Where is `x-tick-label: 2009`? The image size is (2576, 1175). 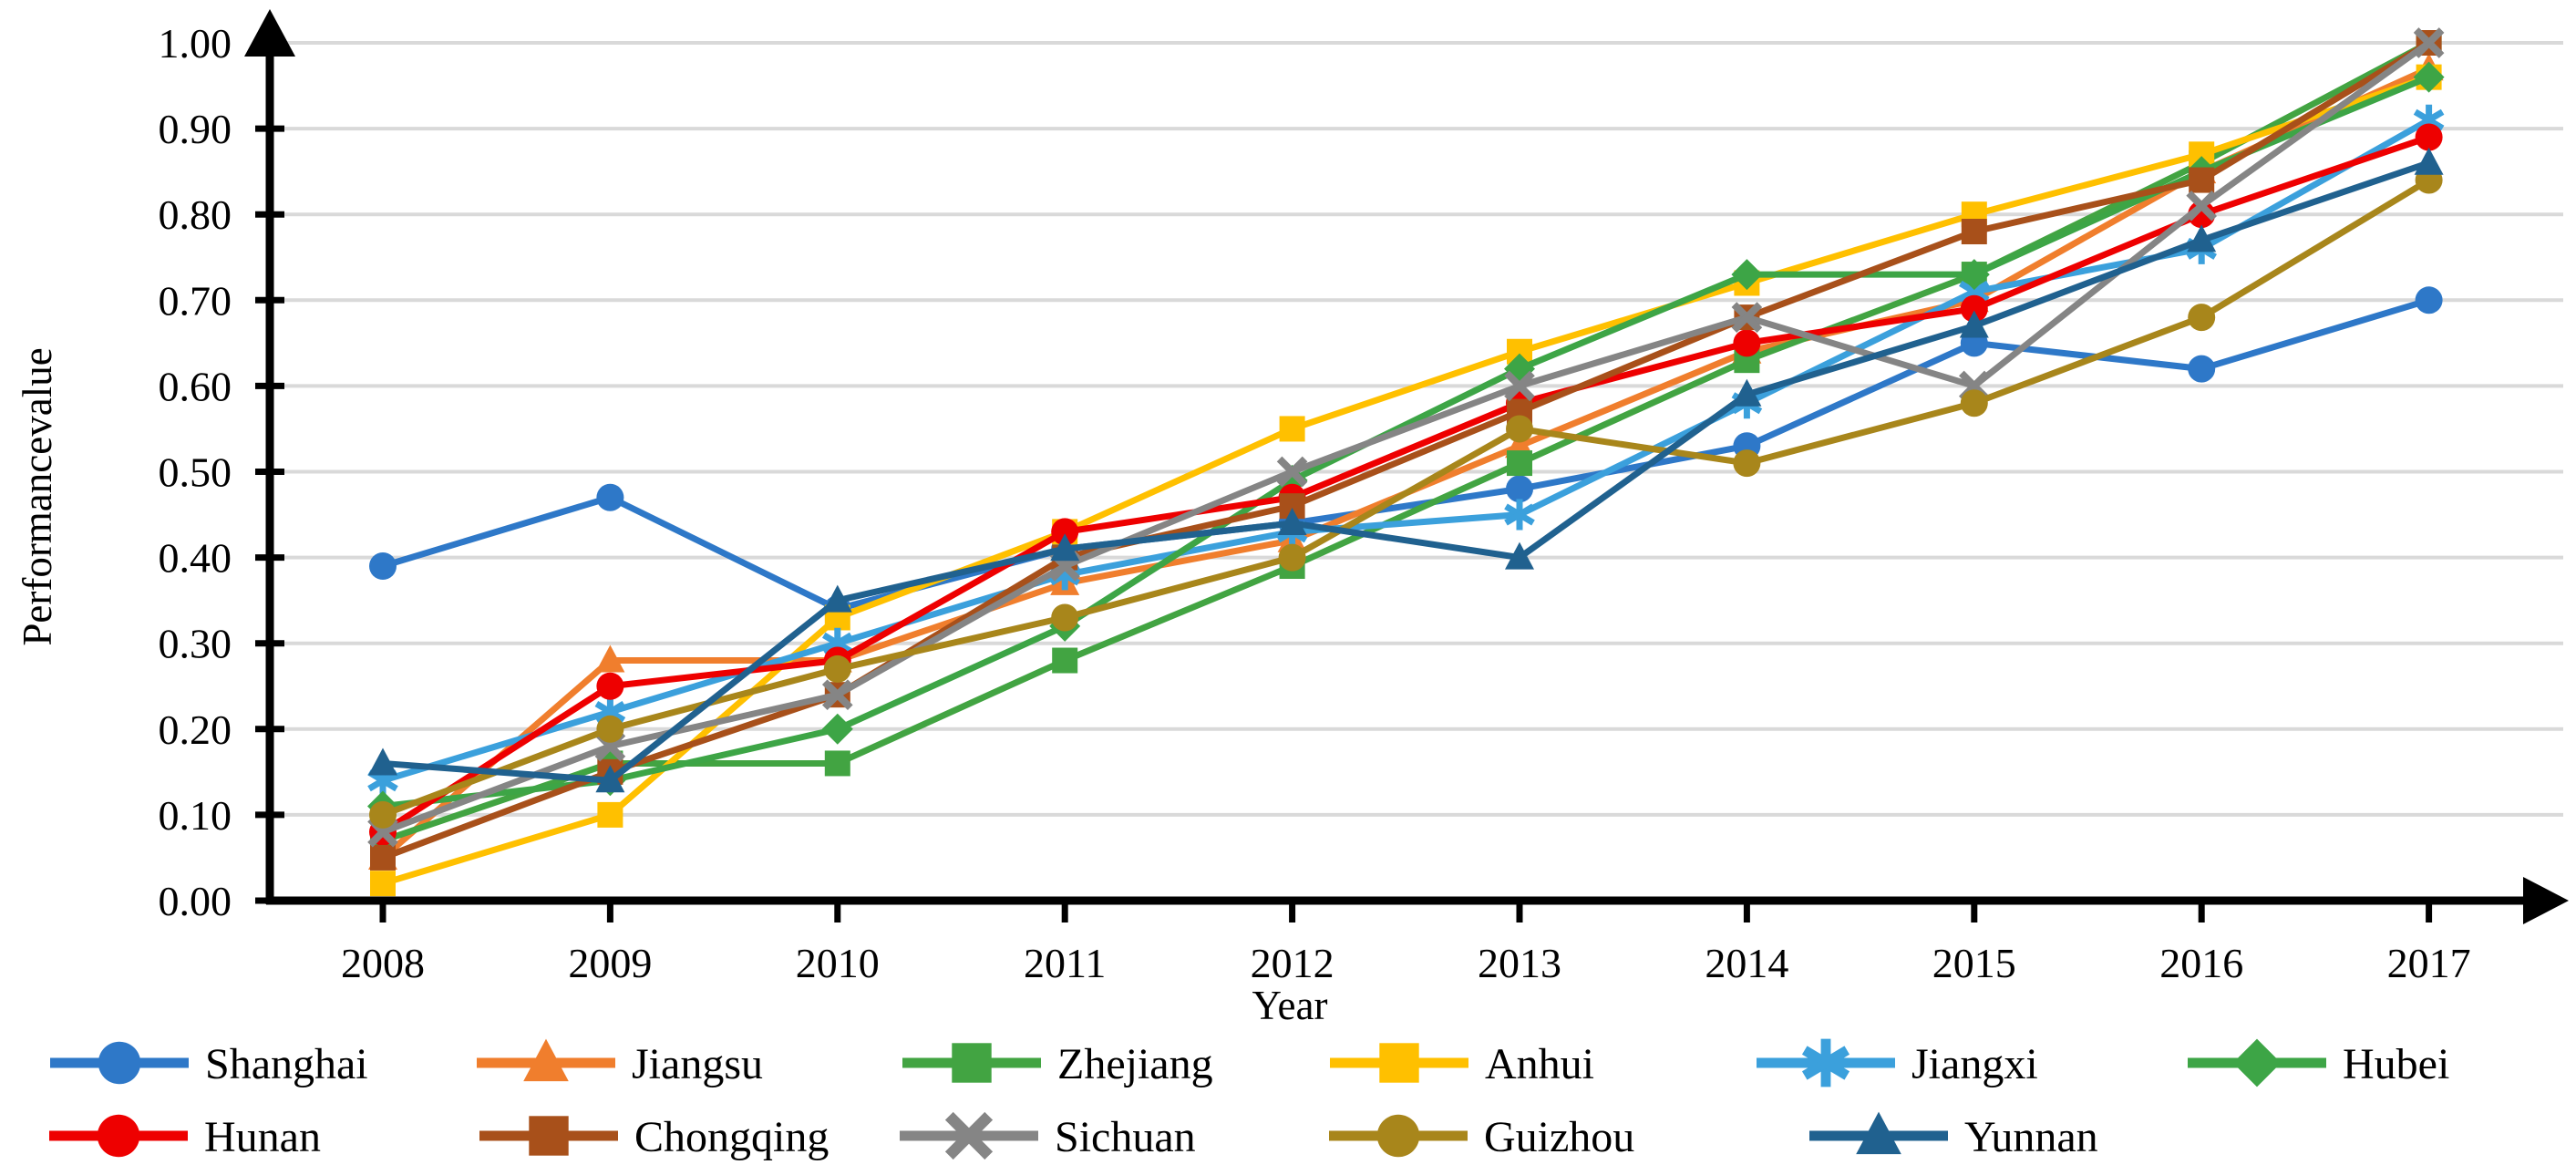 x-tick-label: 2009 is located at coordinates (610, 963).